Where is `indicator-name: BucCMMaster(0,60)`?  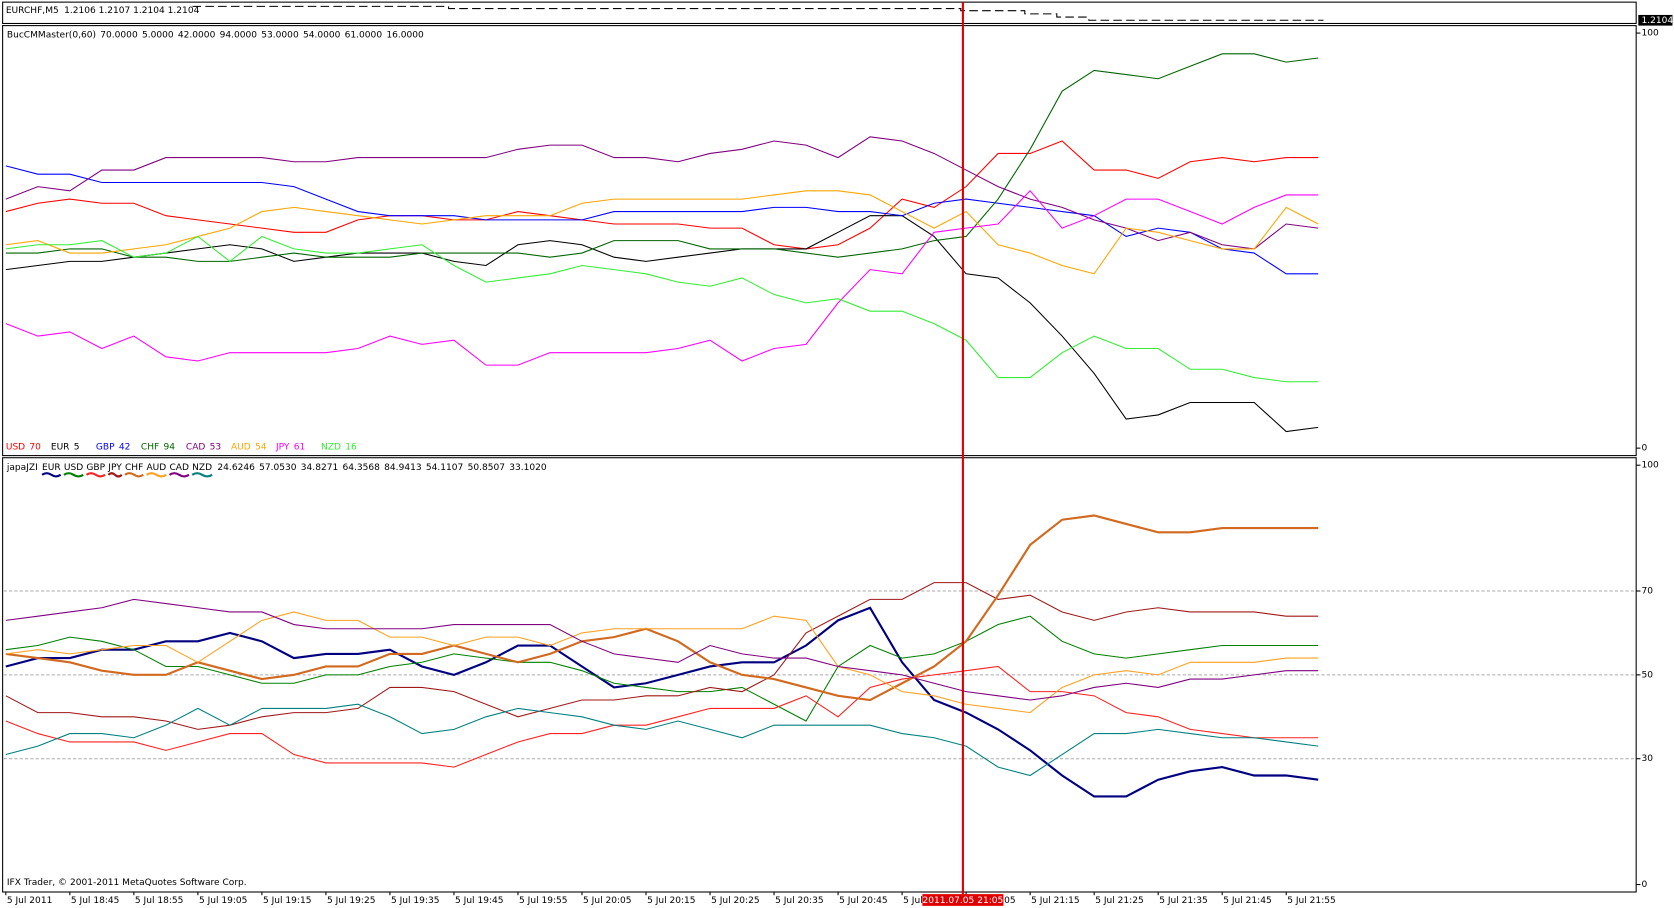 indicator-name: BucCMMaster(0,60) is located at coordinates (51, 36).